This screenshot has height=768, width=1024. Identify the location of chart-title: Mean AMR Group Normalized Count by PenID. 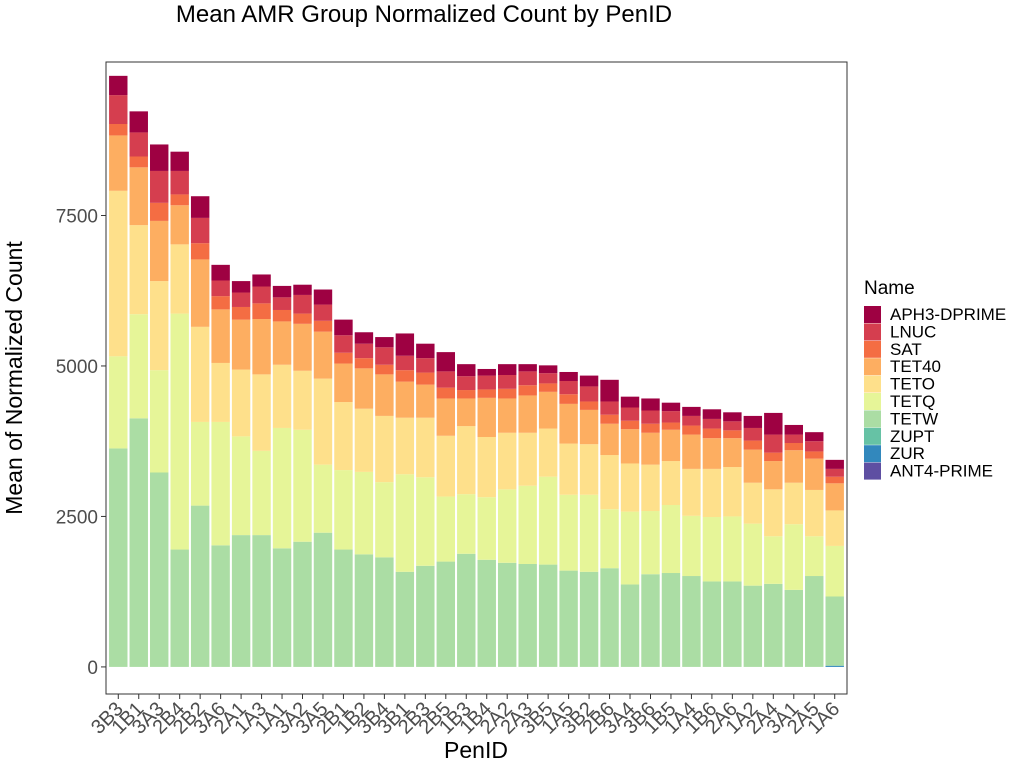
(424, 14).